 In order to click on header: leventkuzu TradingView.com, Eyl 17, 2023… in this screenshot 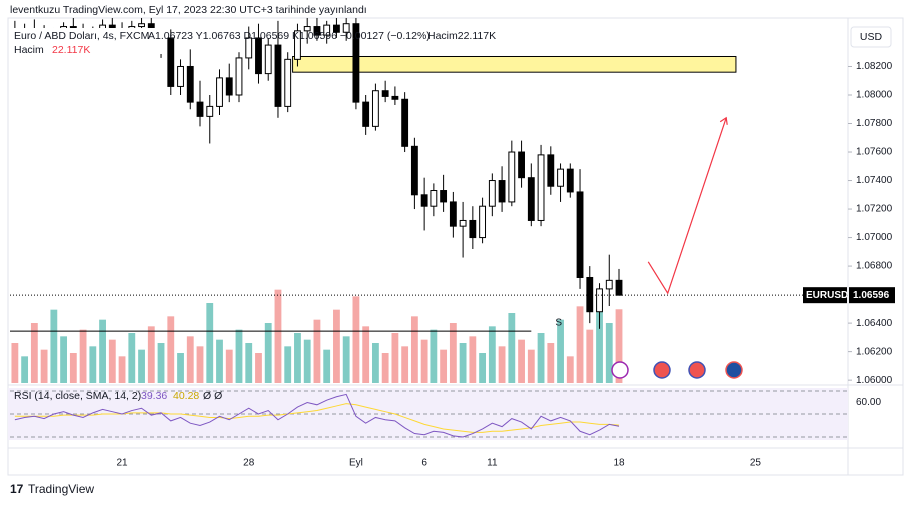, I will do `click(188, 10)`.